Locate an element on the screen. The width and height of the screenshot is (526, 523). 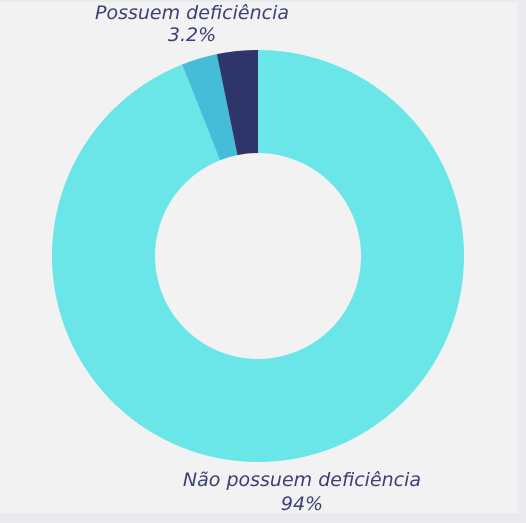
slice-value-nao-possuem-deficiencia: 94% is located at coordinates (302, 504).